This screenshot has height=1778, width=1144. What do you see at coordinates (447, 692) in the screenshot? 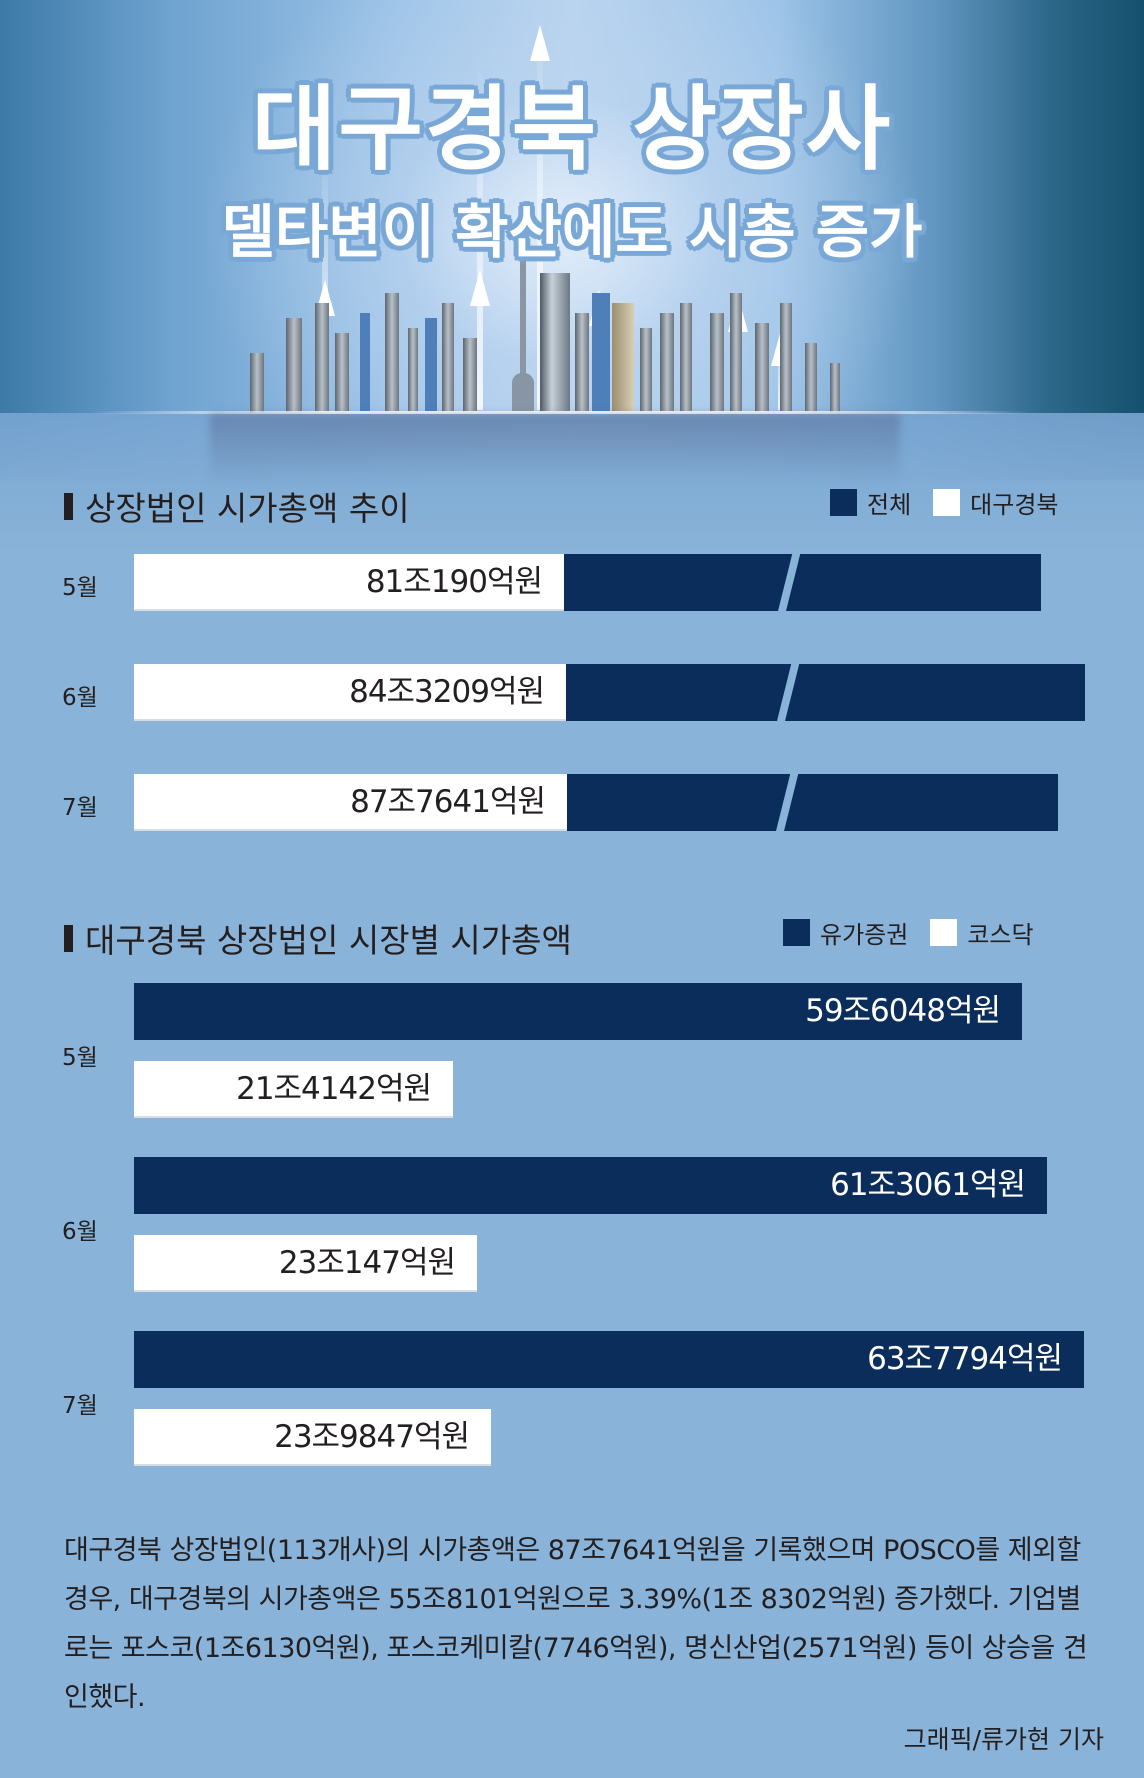
I see `bar-value: 84조3209억원` at bounding box center [447, 692].